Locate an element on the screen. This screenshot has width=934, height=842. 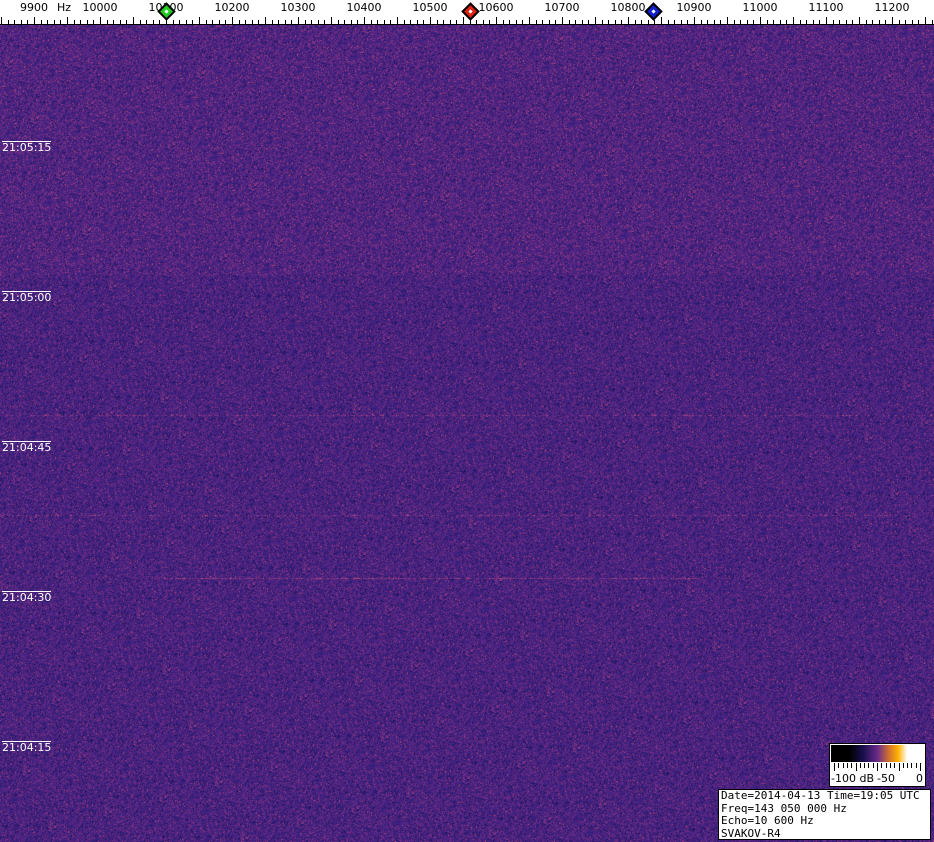
legend-min-label: -100 dB is located at coordinates (852, 778).